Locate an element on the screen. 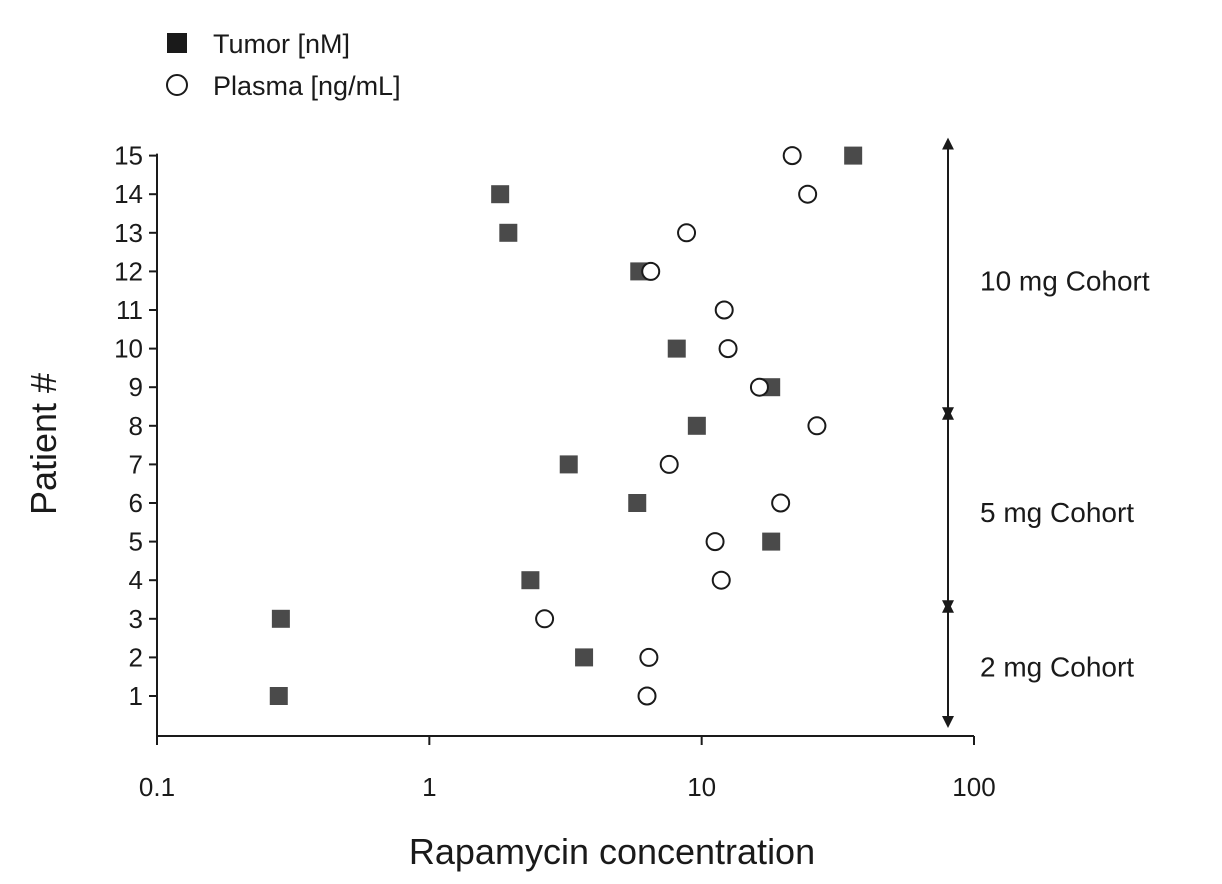  x-tick-label: 1 is located at coordinates (429, 787).